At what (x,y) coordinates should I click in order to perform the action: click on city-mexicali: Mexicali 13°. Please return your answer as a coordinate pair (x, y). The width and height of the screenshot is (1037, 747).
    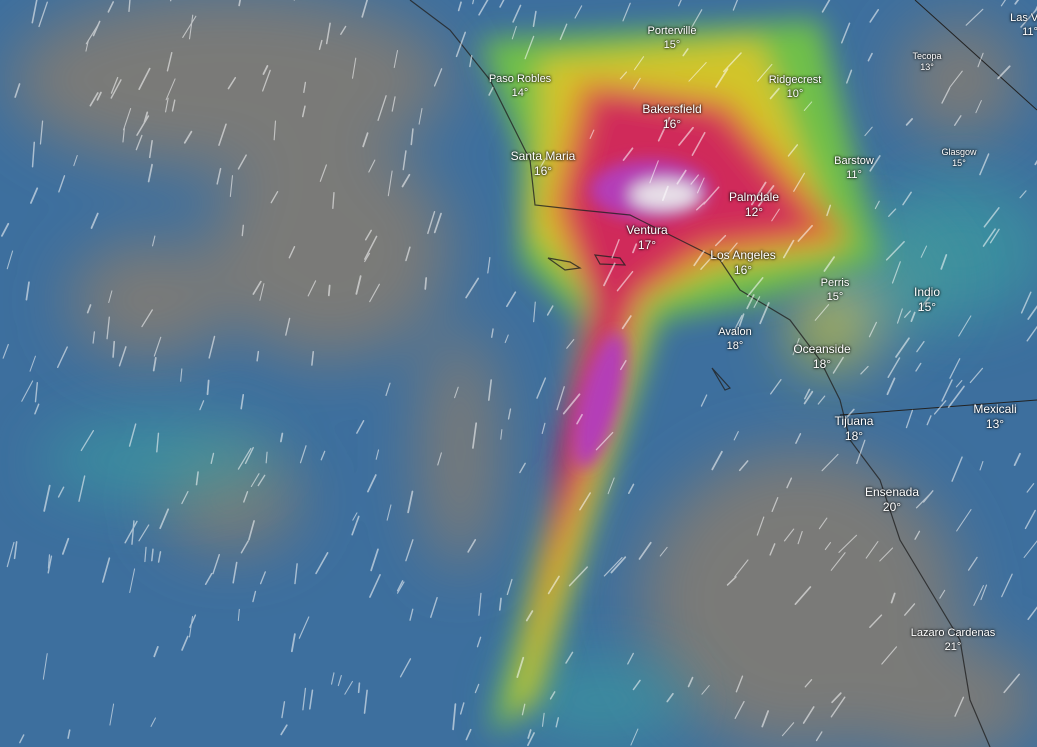
    Looking at the image, I should click on (994, 417).